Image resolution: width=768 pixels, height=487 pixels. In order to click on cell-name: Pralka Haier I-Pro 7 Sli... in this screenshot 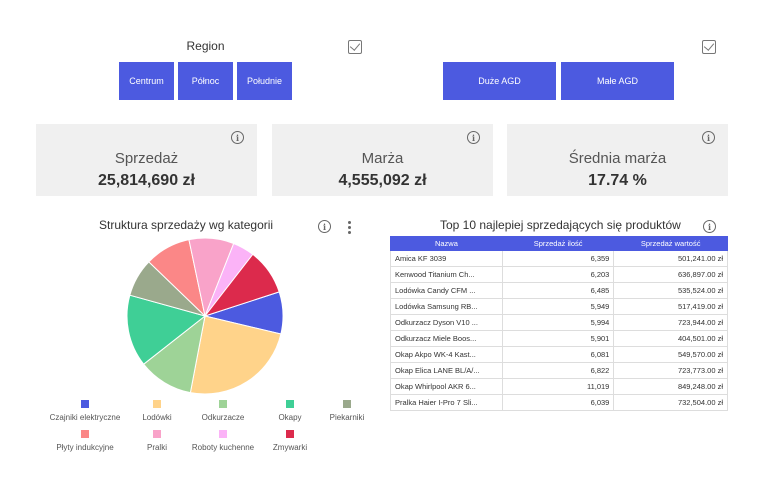, I will do `click(446, 402)`.